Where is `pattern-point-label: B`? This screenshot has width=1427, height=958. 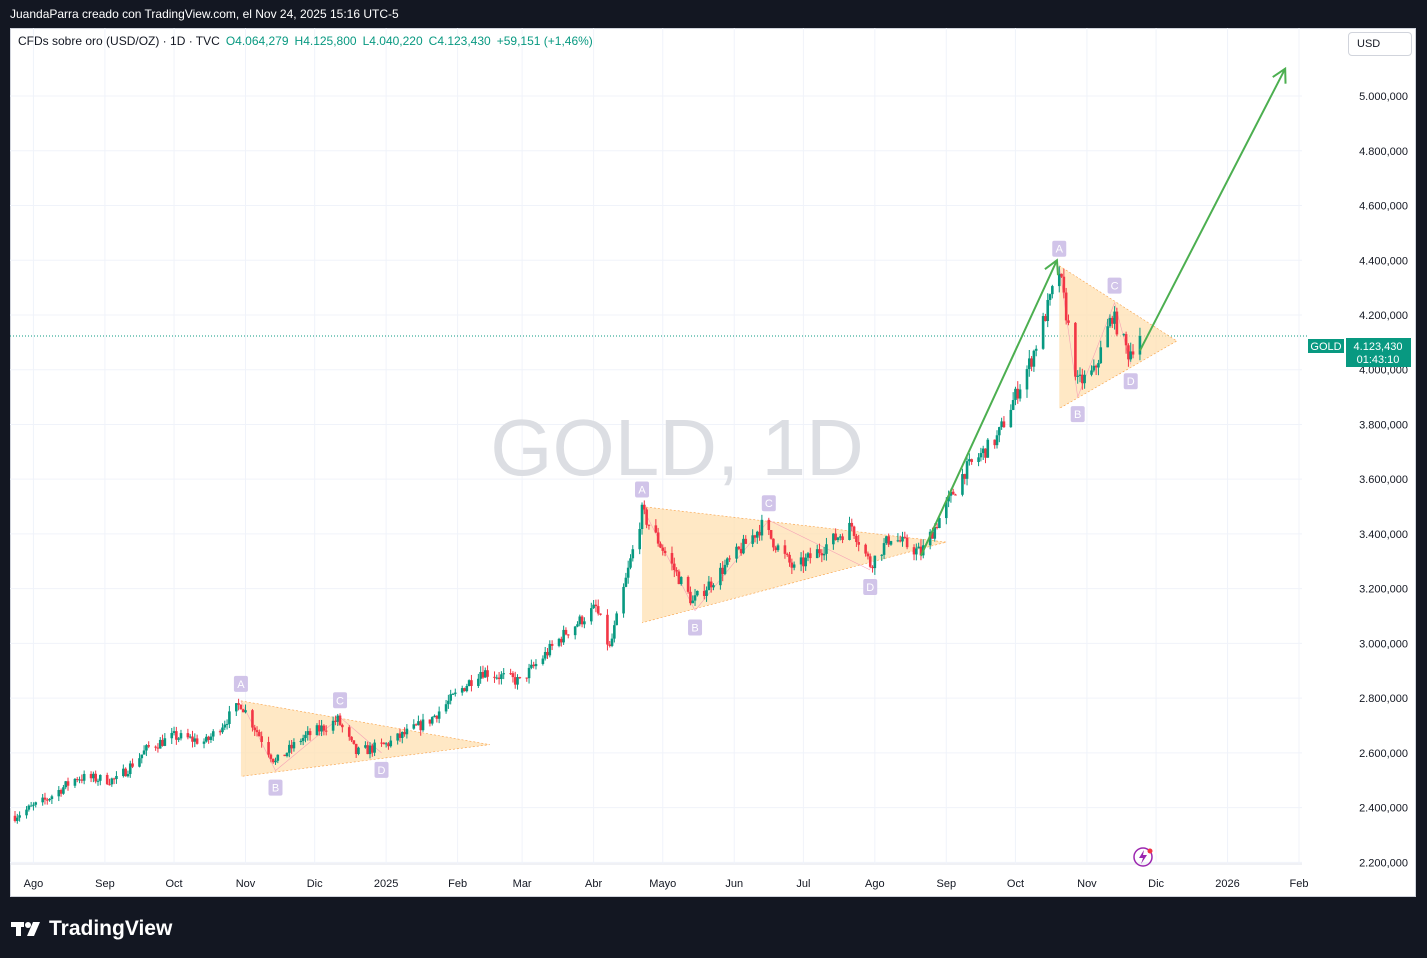 pattern-point-label: B is located at coordinates (275, 789).